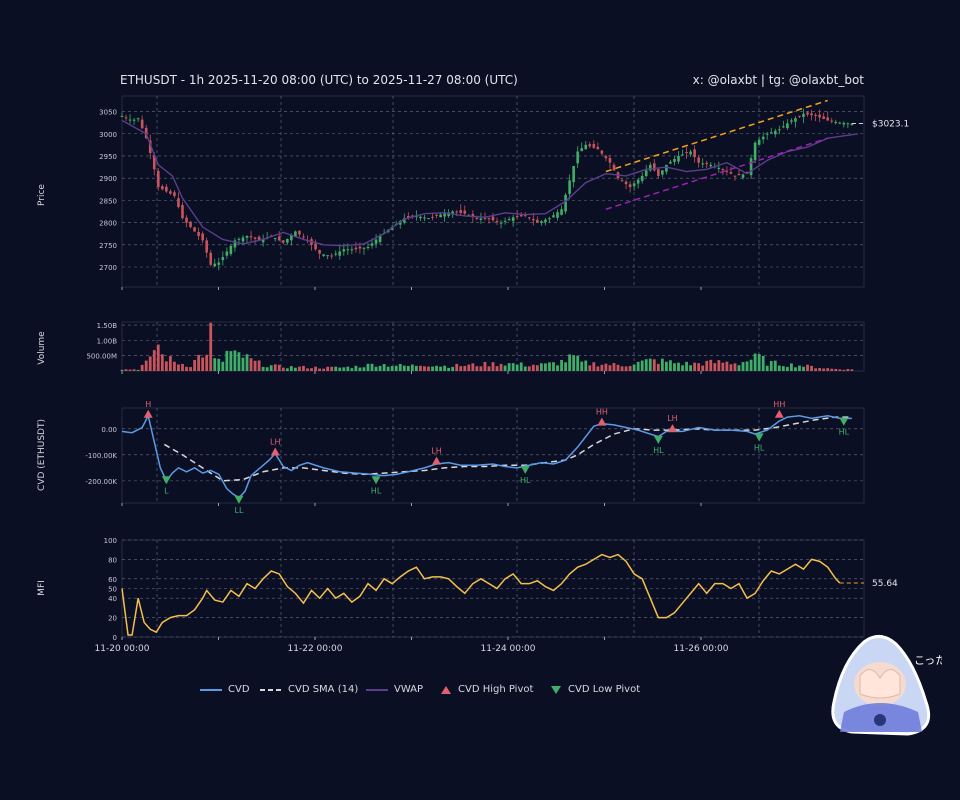 The image size is (960, 800). What do you see at coordinates (115, 638) in the screenshot?
I see `mfi-tick-label: 0` at bounding box center [115, 638].